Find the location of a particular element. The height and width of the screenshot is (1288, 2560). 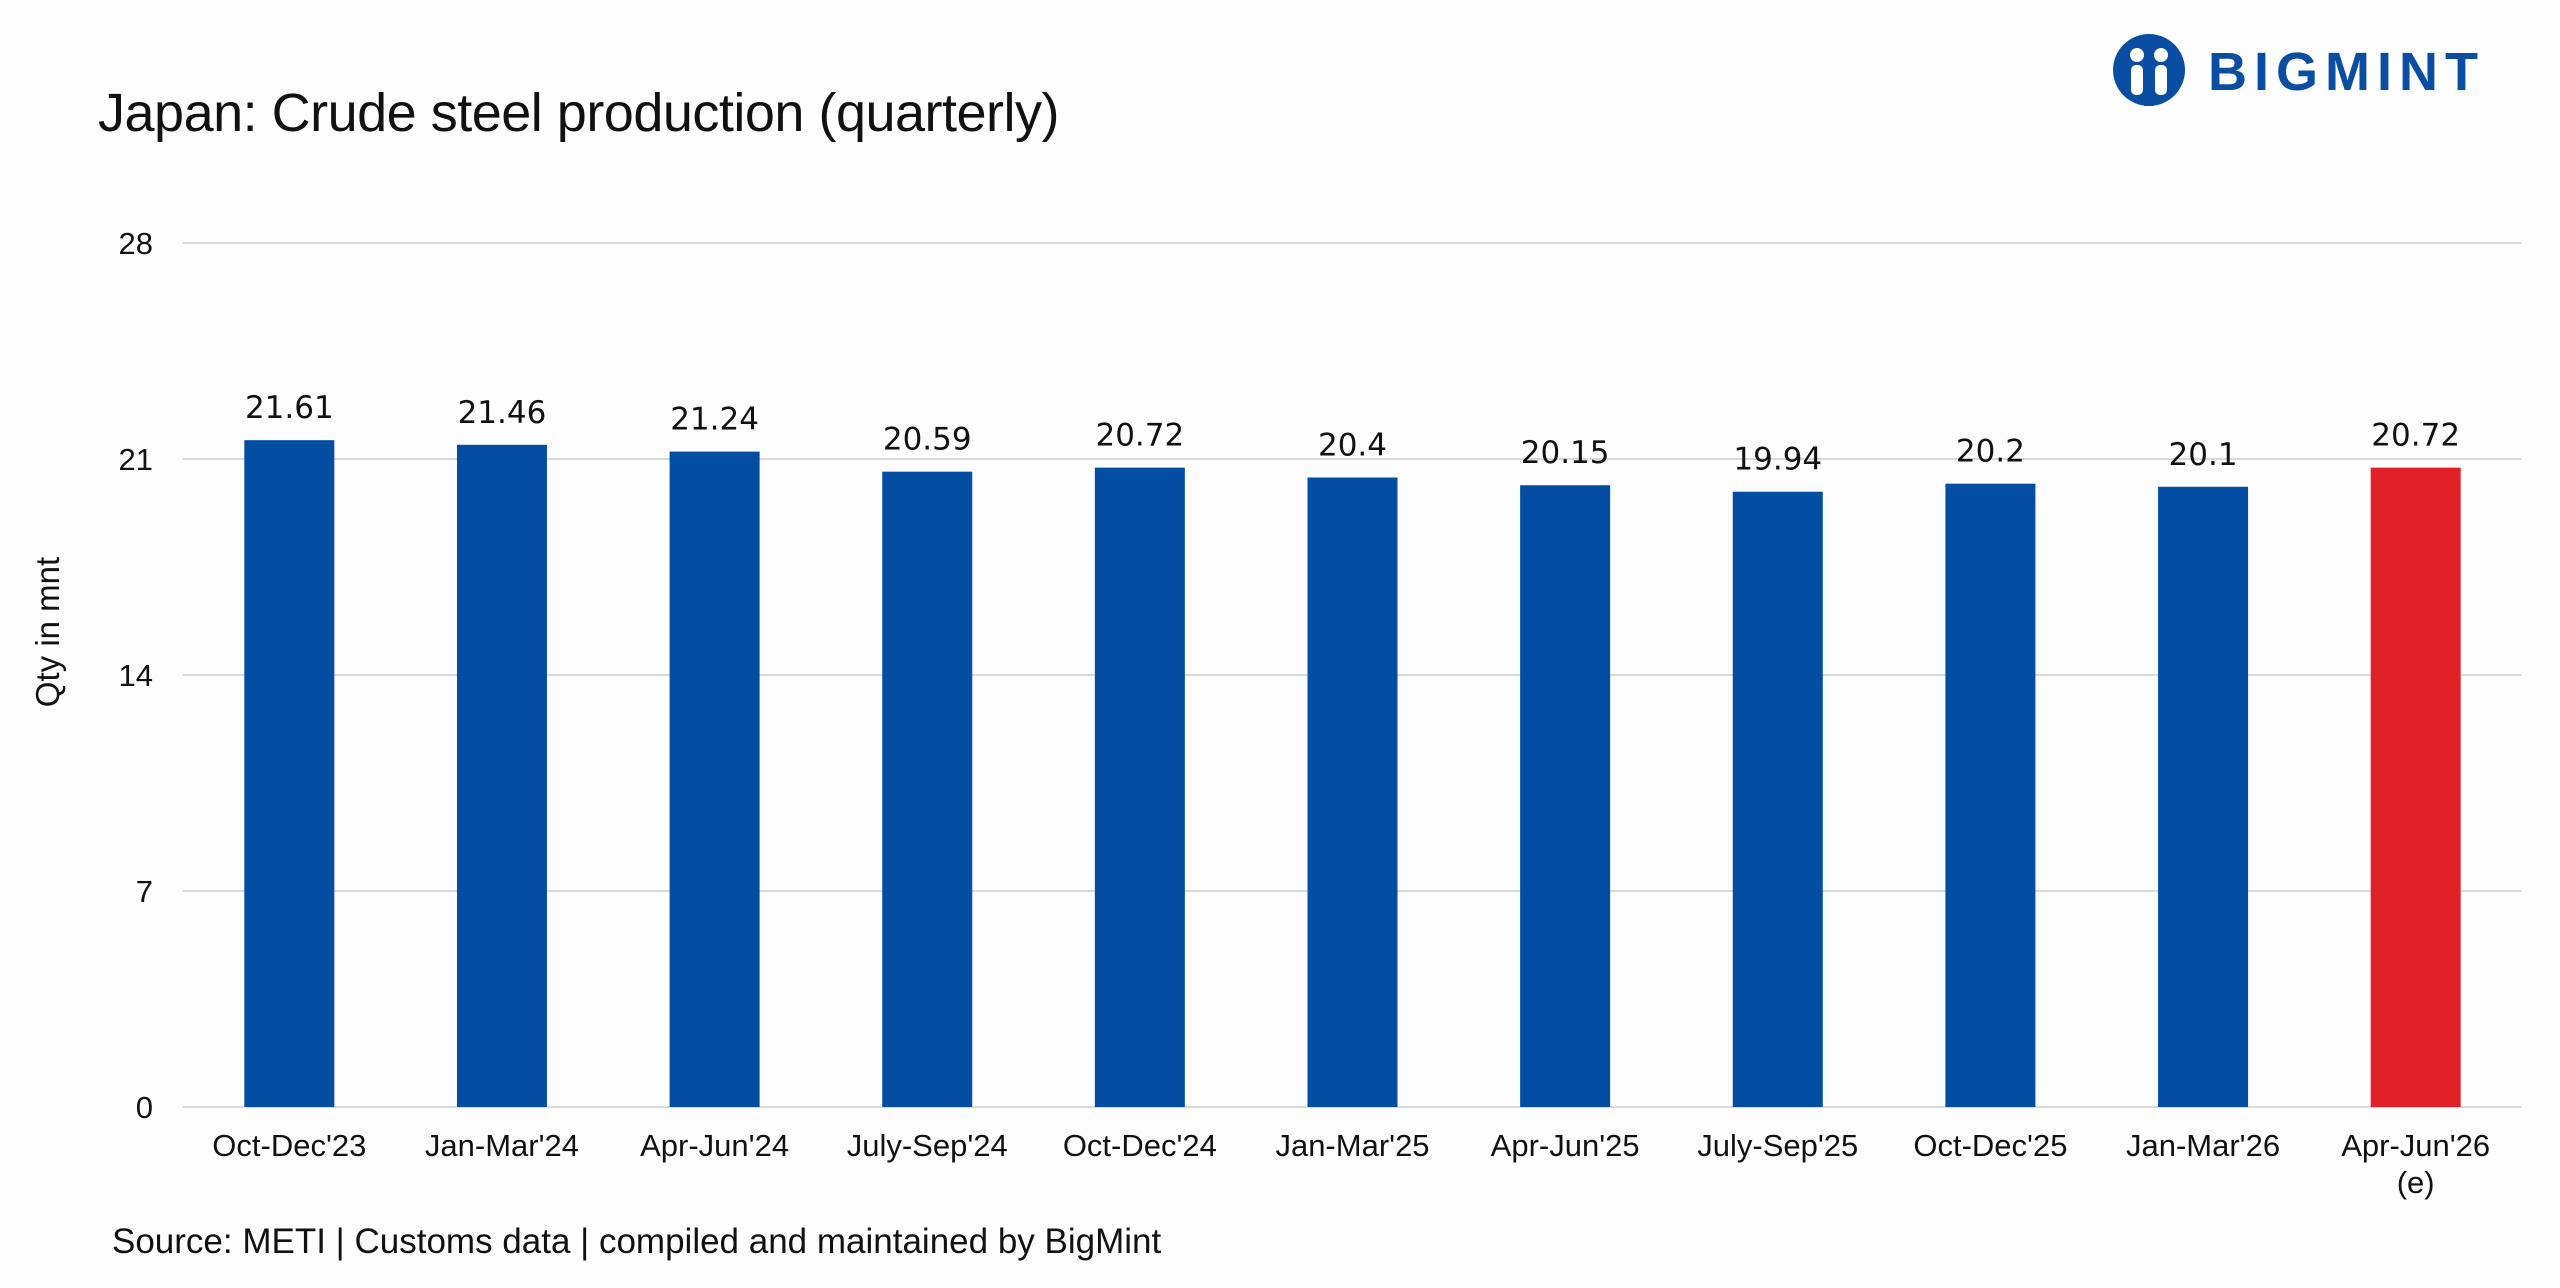

data-label: 21.61 is located at coordinates (289, 408).